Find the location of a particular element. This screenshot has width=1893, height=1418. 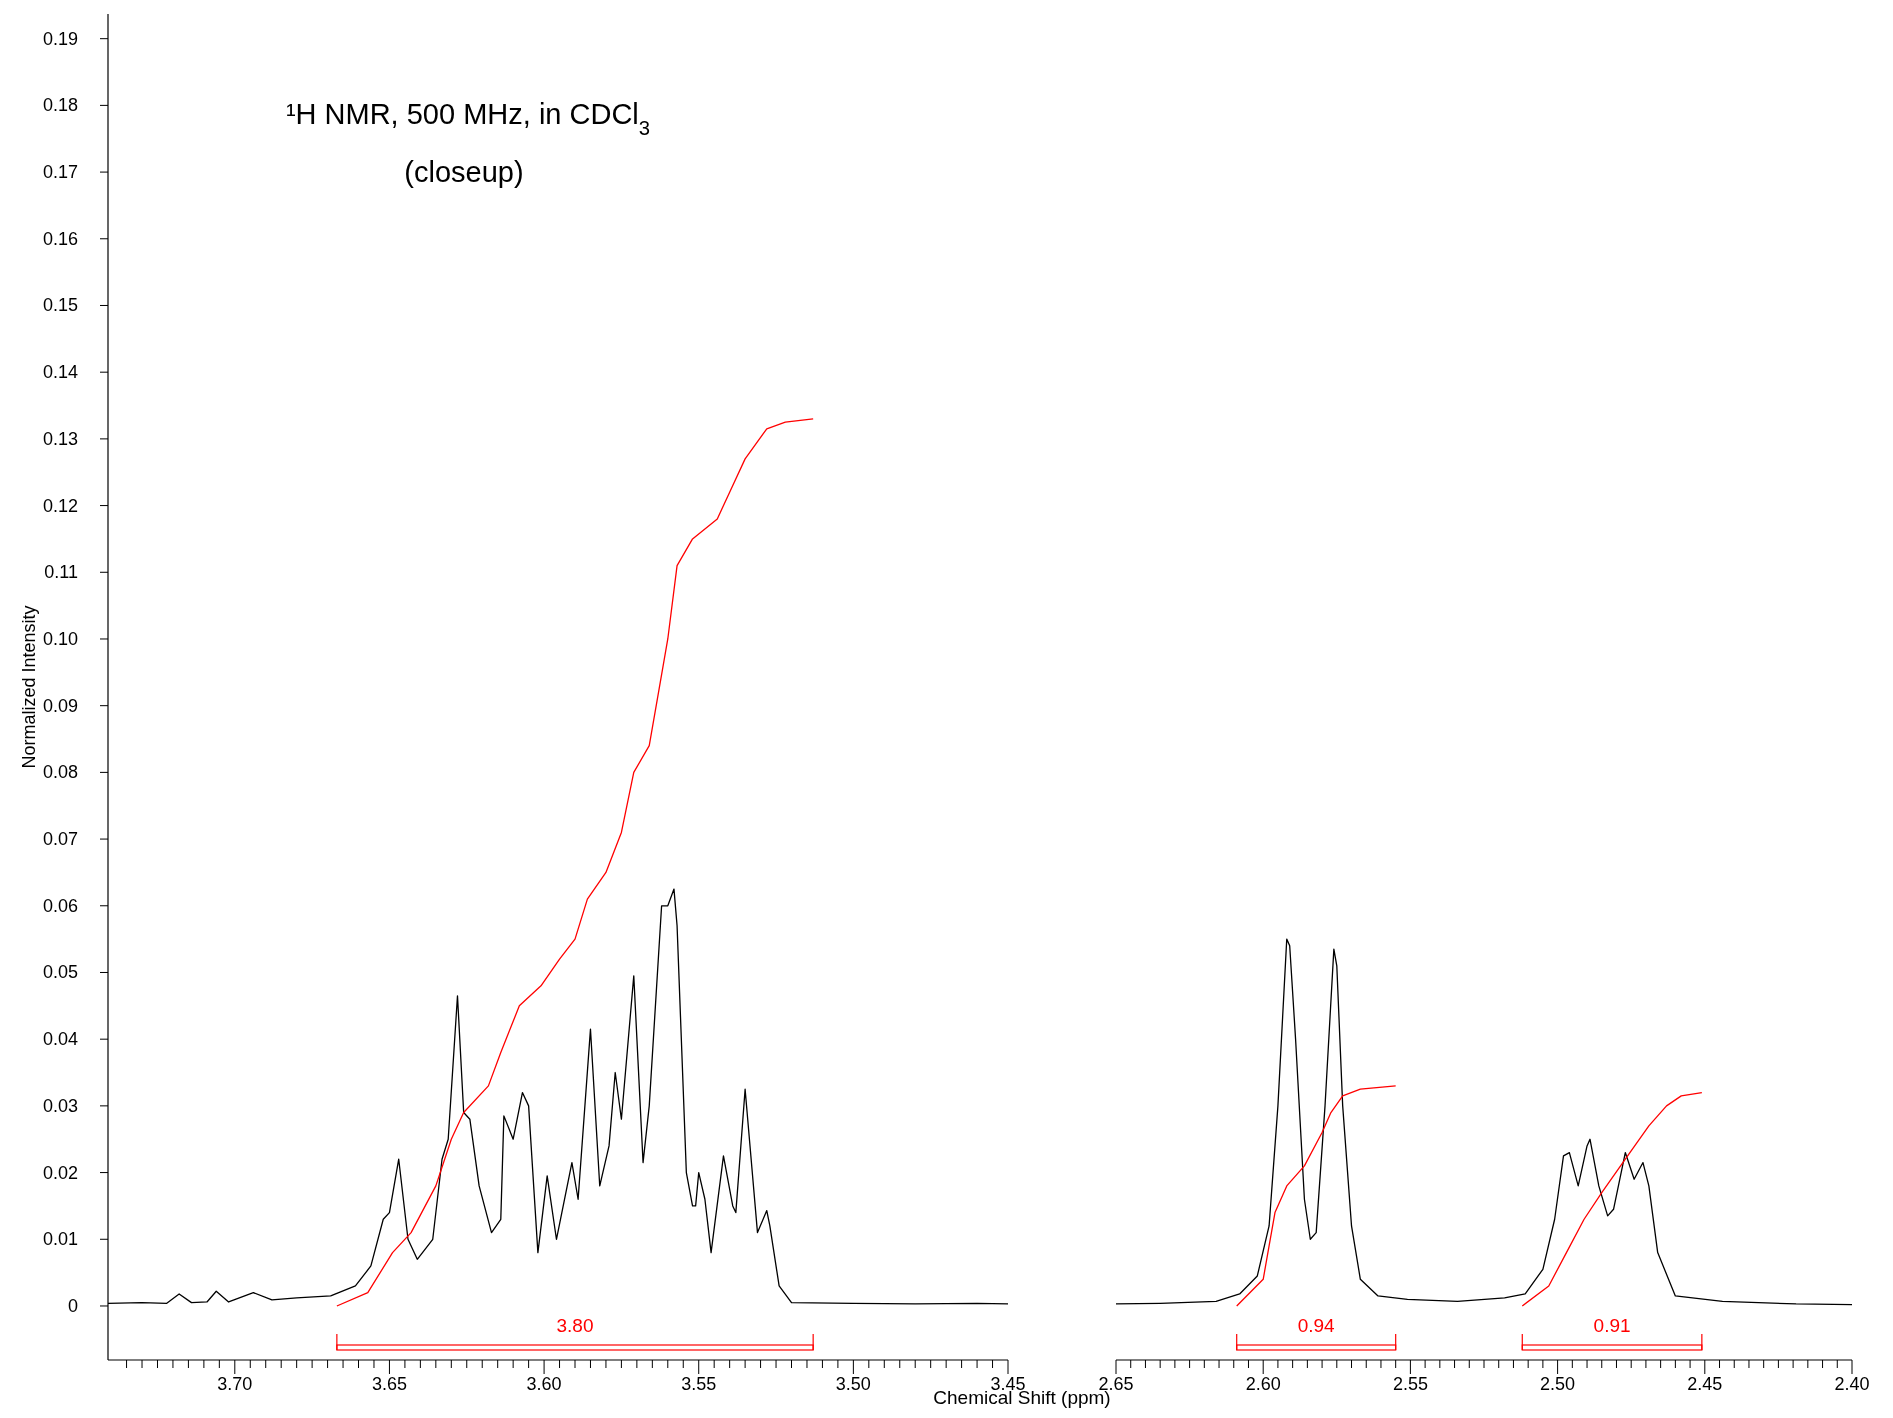

x-tick-label: 2.55 is located at coordinates (1410, 1384).